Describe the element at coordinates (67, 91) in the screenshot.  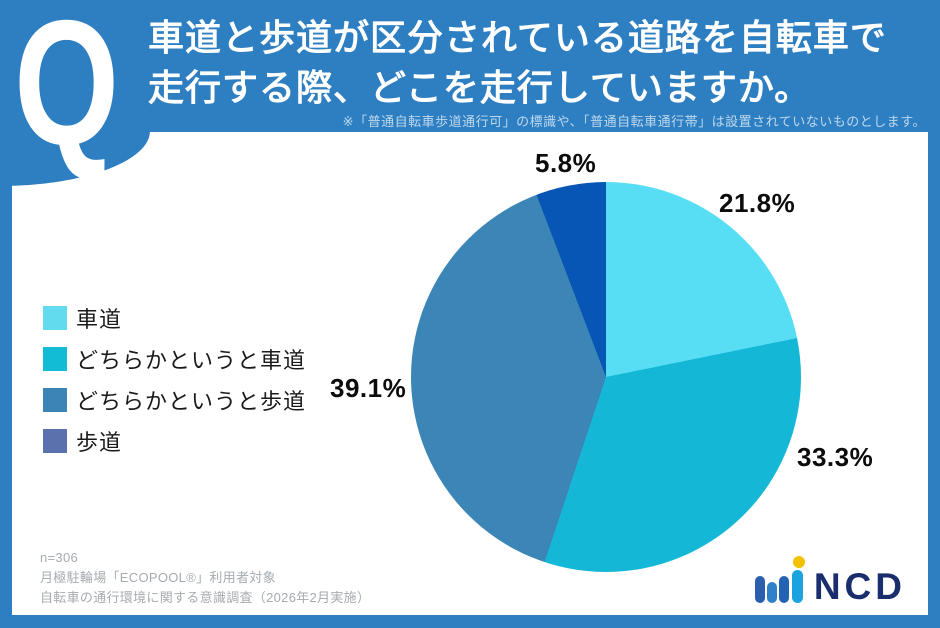
I see `question-mark-letter: Q` at that location.